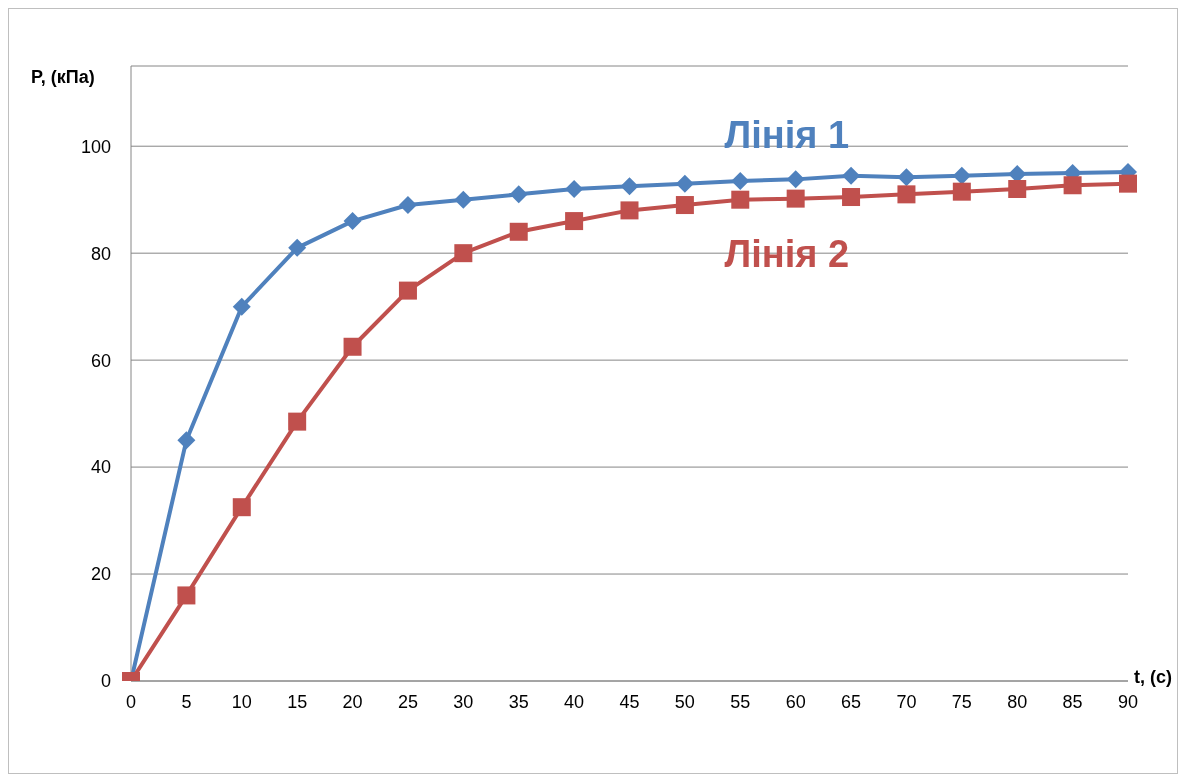 The height and width of the screenshot is (774, 1186). Describe the element at coordinates (100, 574) in the screenshot. I see `y-tick-label: 20` at that location.